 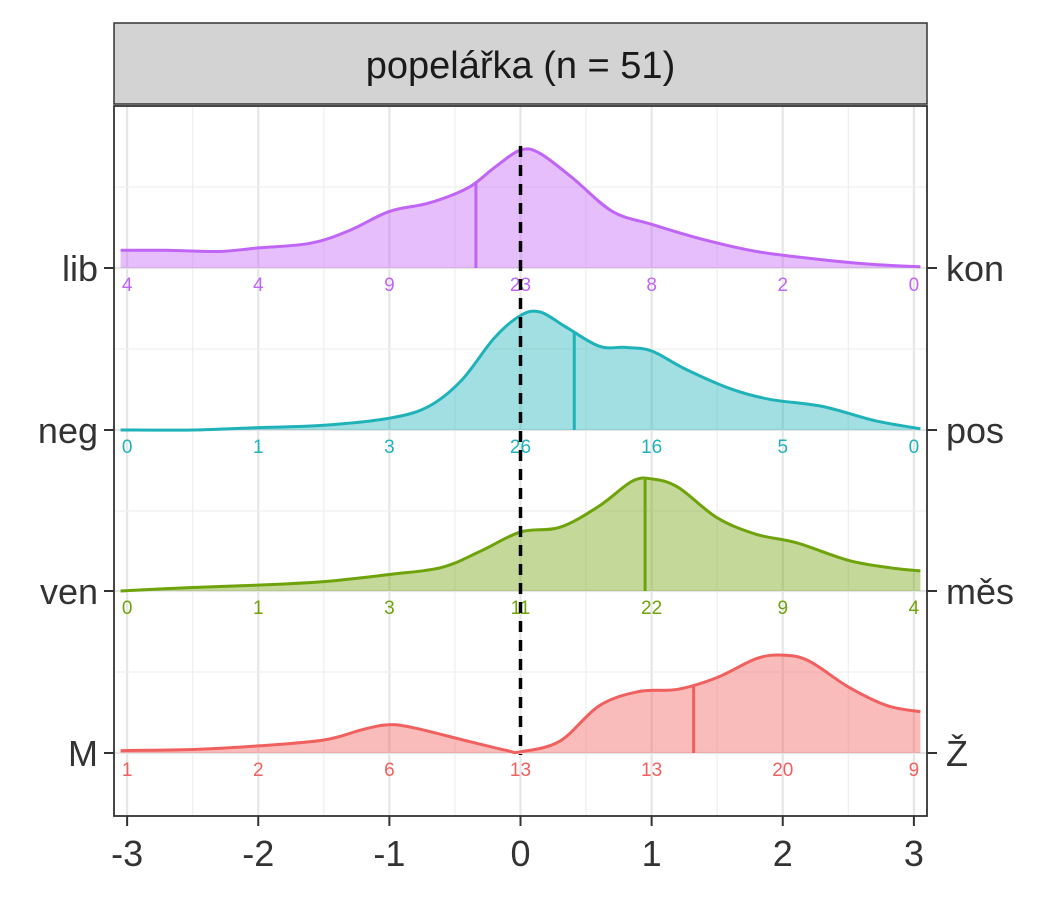 I want to click on y-left-label: neg, so click(x=68, y=430).